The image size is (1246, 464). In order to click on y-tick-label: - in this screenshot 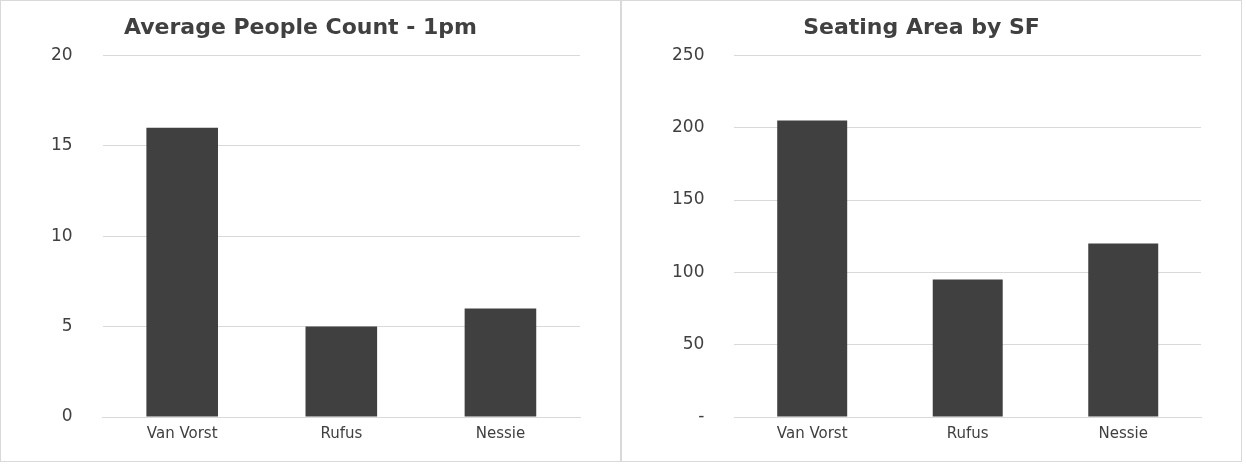, I will do `click(701, 415)`.